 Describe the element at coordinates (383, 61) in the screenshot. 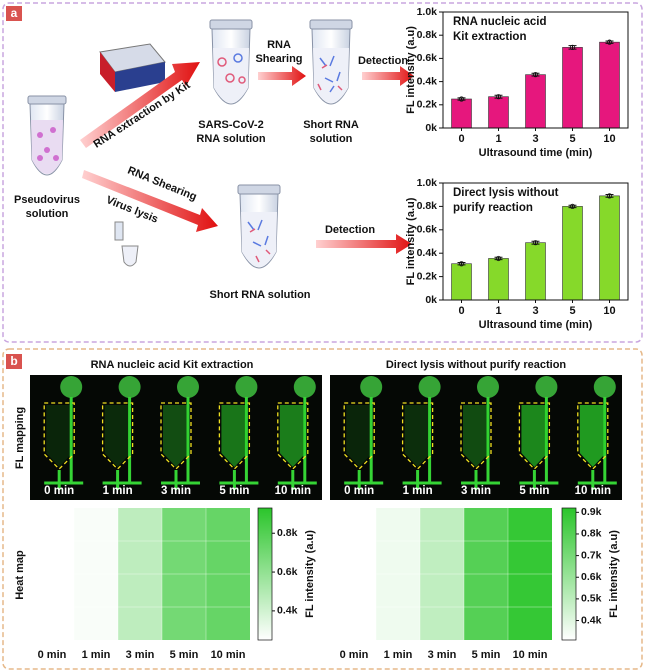

I see `diagram-label: Detection` at that location.